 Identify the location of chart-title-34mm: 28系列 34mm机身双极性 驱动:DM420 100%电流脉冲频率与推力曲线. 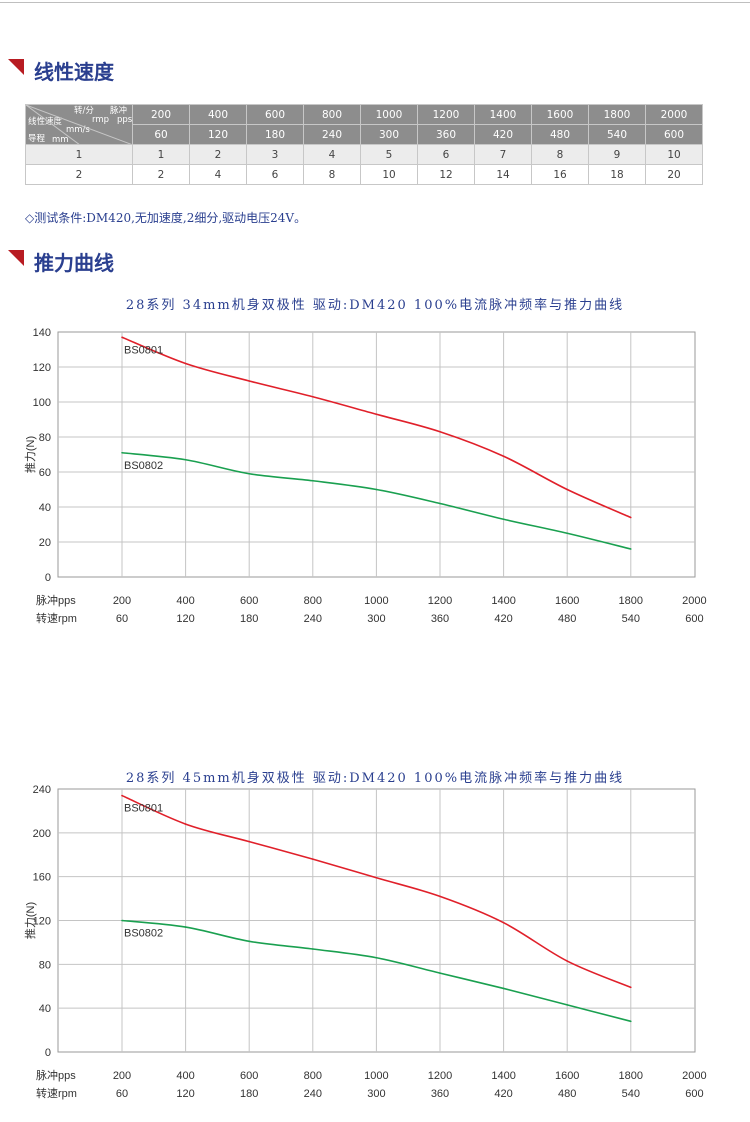
(375, 305).